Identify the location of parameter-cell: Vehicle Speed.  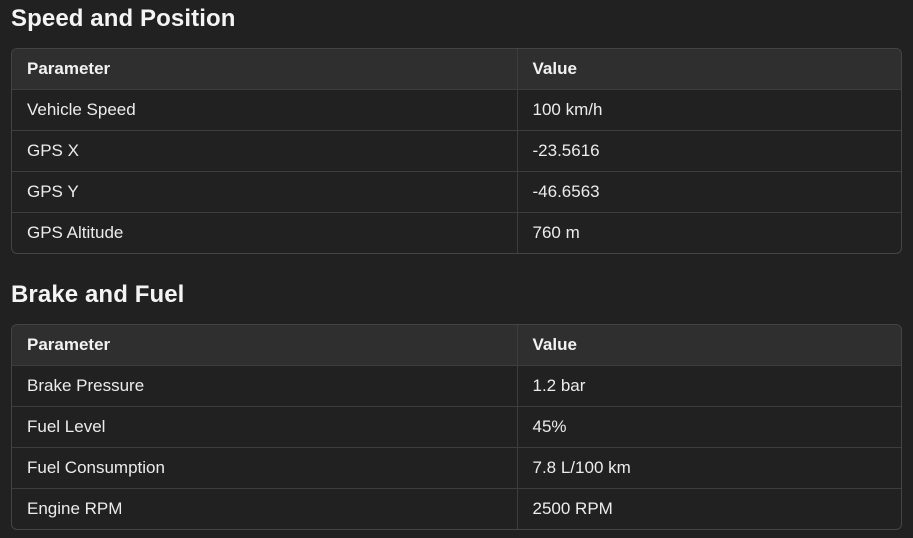
(265, 110).